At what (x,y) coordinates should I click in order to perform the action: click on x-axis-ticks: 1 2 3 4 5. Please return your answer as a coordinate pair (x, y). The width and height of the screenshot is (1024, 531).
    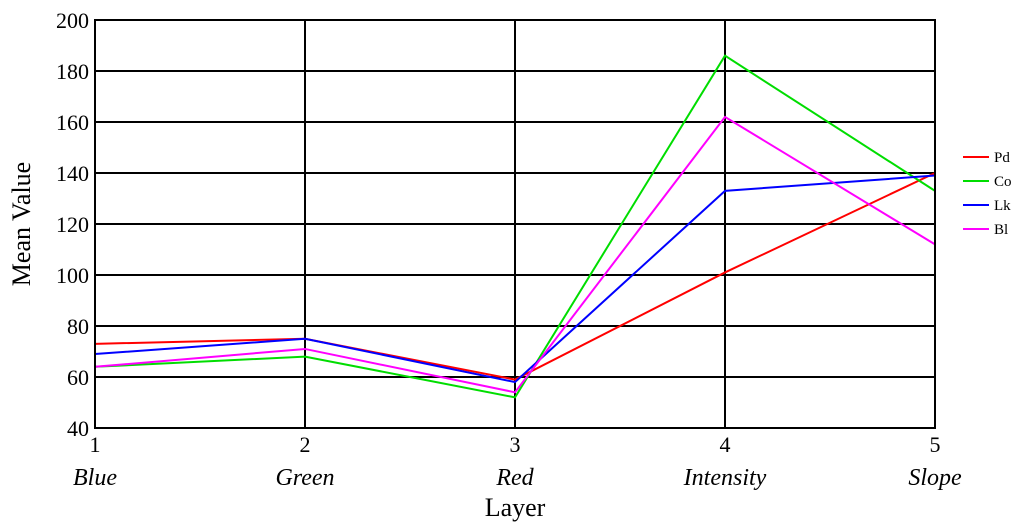
    Looking at the image, I should click on (515, 444).